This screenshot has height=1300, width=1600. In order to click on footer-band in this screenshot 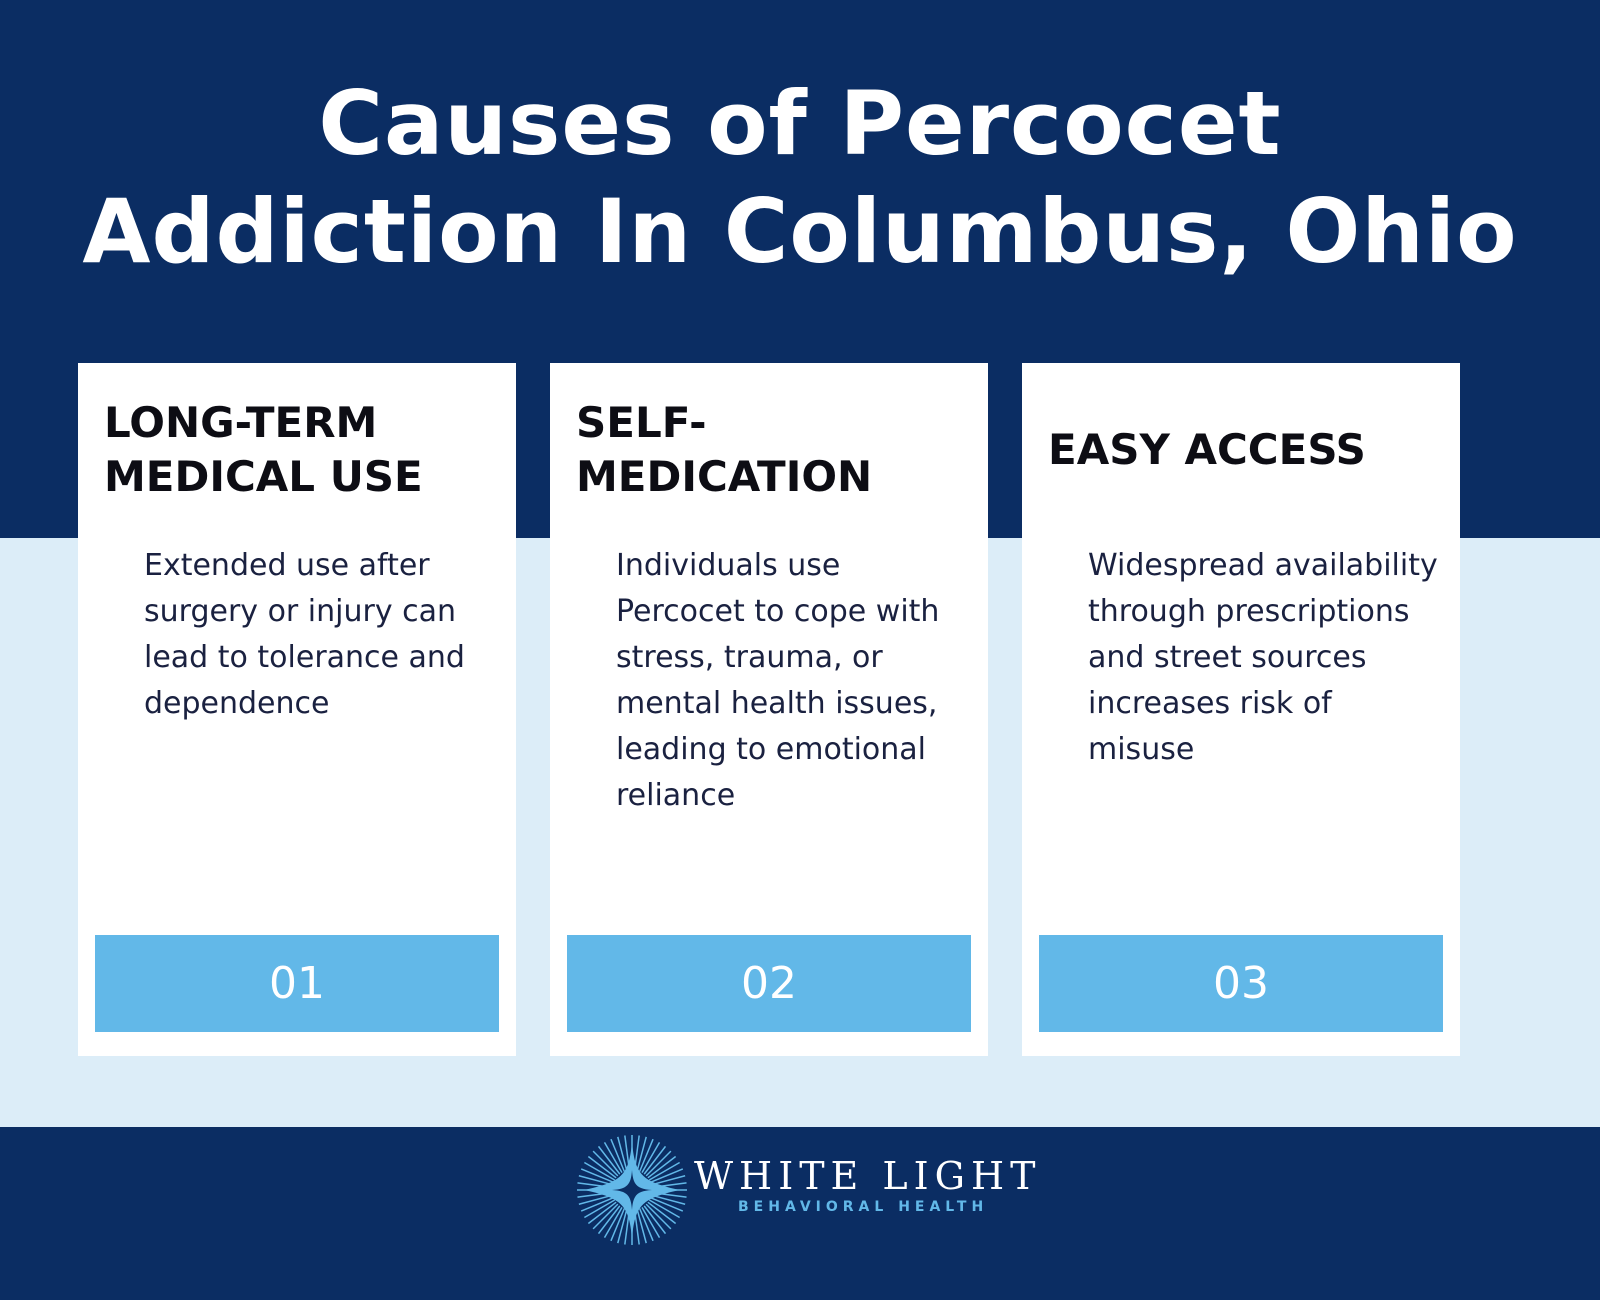, I will do `click(800, 1213)`.